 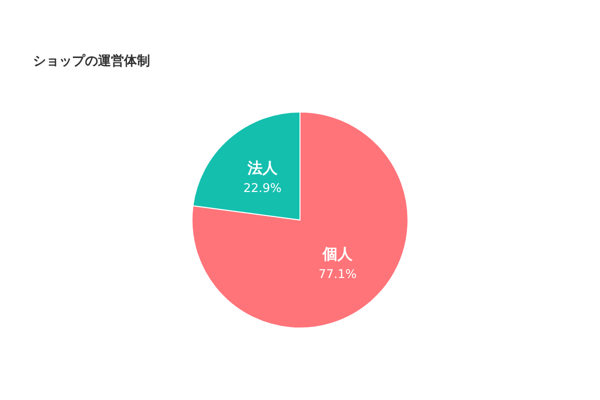 What do you see at coordinates (338, 253) in the screenshot?
I see `slice-label: 個人` at bounding box center [338, 253].